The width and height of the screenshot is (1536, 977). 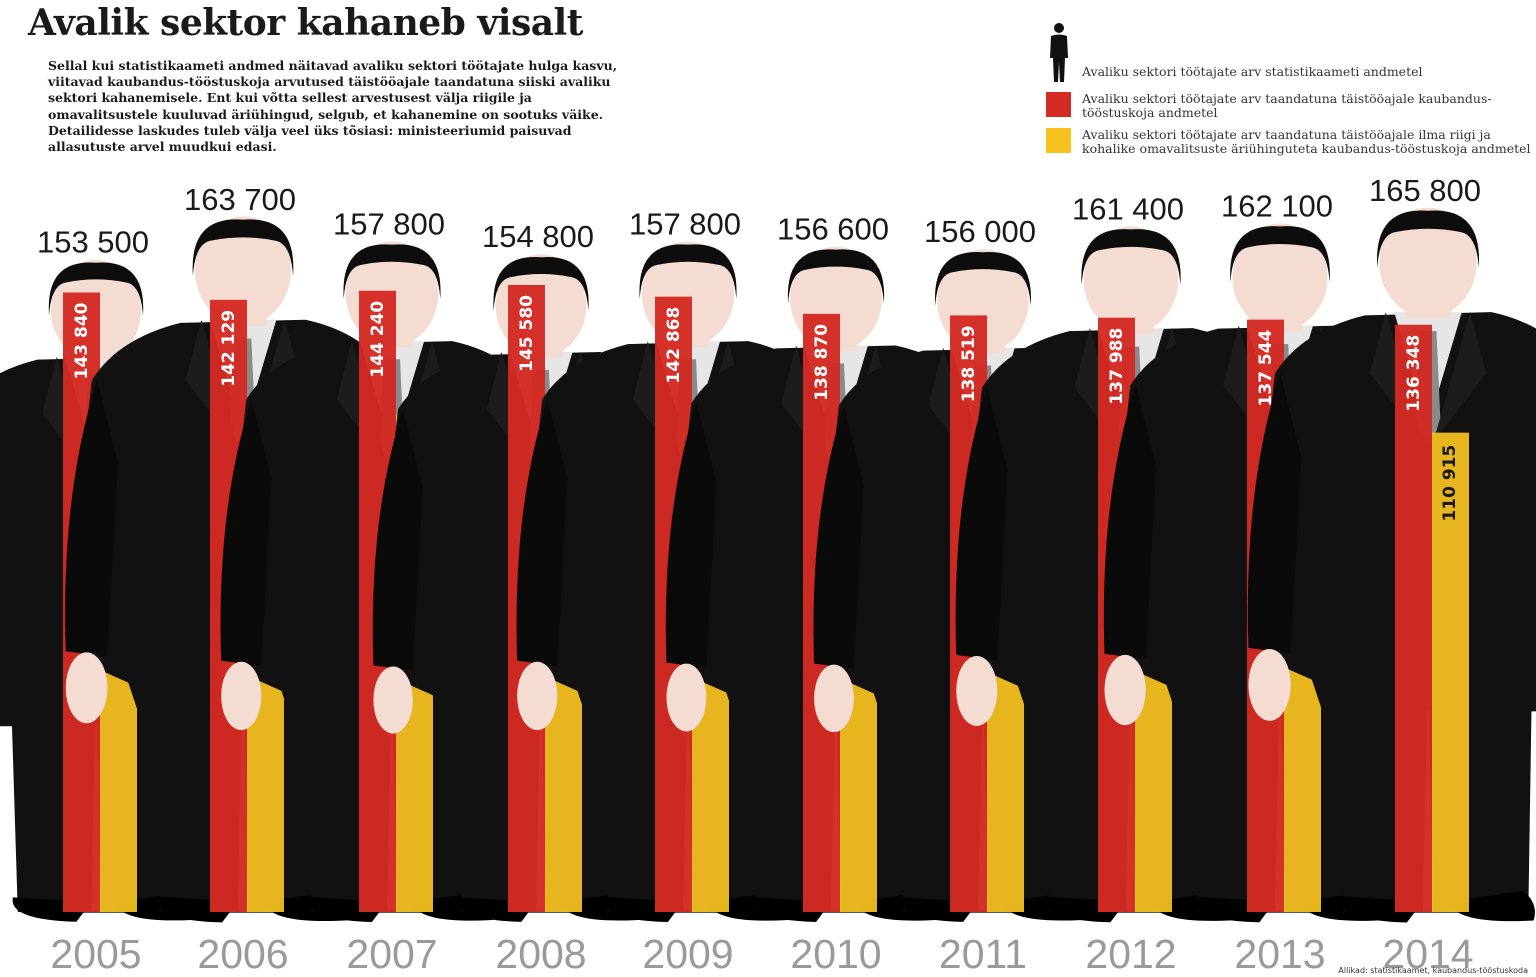 I want to click on year-label: 2006, so click(x=242, y=954).